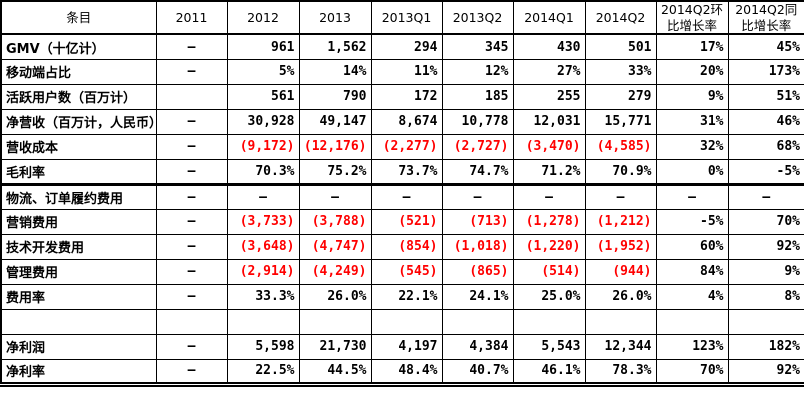 This screenshot has width=804, height=409. What do you see at coordinates (620, 46) in the screenshot?
I see `cell: 501` at bounding box center [620, 46].